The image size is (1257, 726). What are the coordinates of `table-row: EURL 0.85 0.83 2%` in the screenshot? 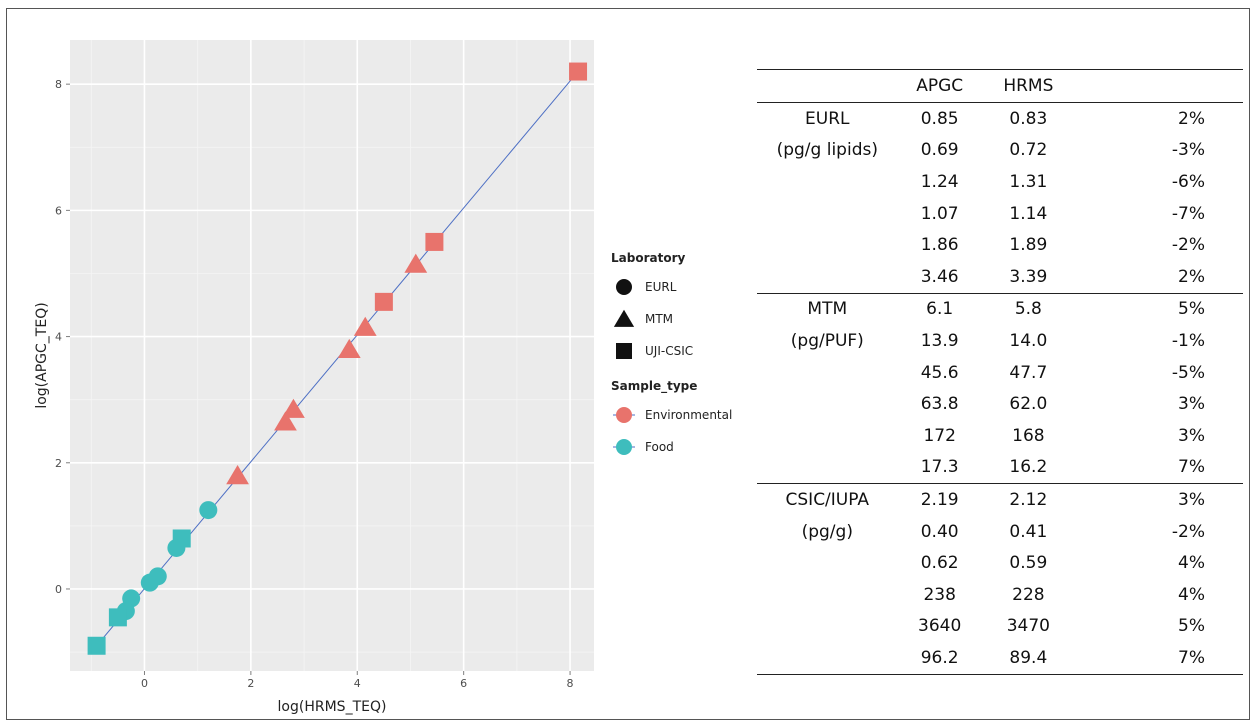 It's located at (1000, 119).